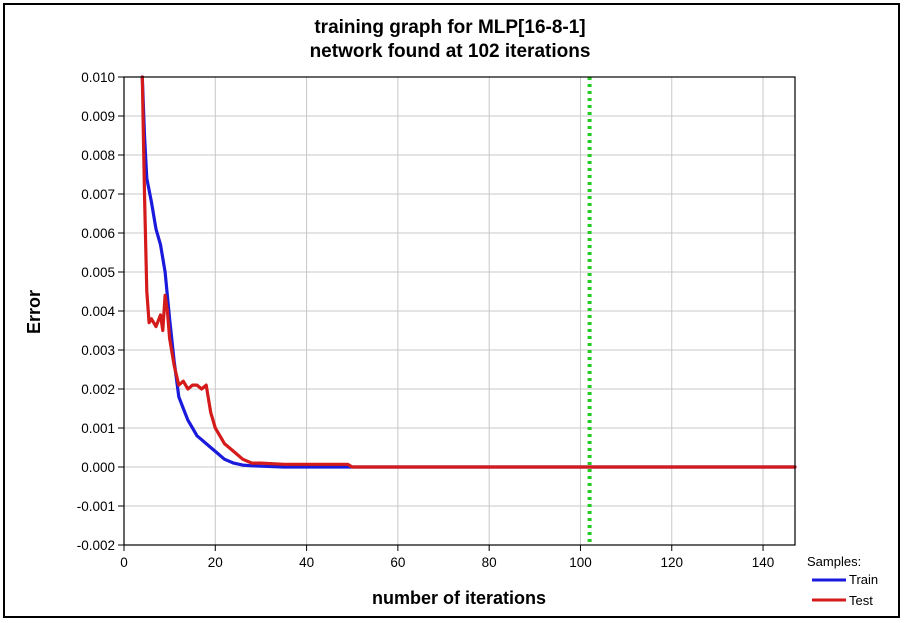 Image resolution: width=905 pixels, height=623 pixels. What do you see at coordinates (98, 233) in the screenshot?
I see `y-tick-label: 0.006` at bounding box center [98, 233].